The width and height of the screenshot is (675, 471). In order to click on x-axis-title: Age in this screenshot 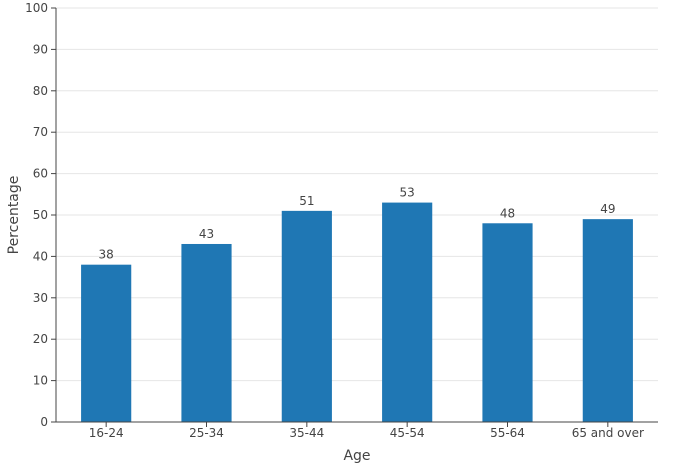, I will do `click(356, 456)`.